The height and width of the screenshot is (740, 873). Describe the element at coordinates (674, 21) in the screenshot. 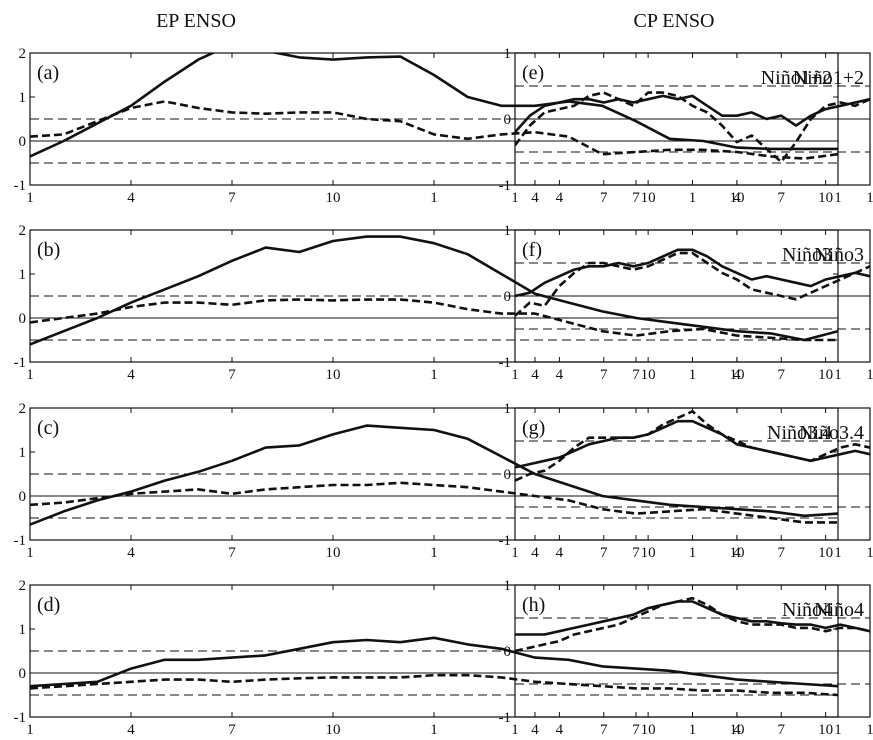

I see `cp-enso-column-title: CP ENSO` at that location.